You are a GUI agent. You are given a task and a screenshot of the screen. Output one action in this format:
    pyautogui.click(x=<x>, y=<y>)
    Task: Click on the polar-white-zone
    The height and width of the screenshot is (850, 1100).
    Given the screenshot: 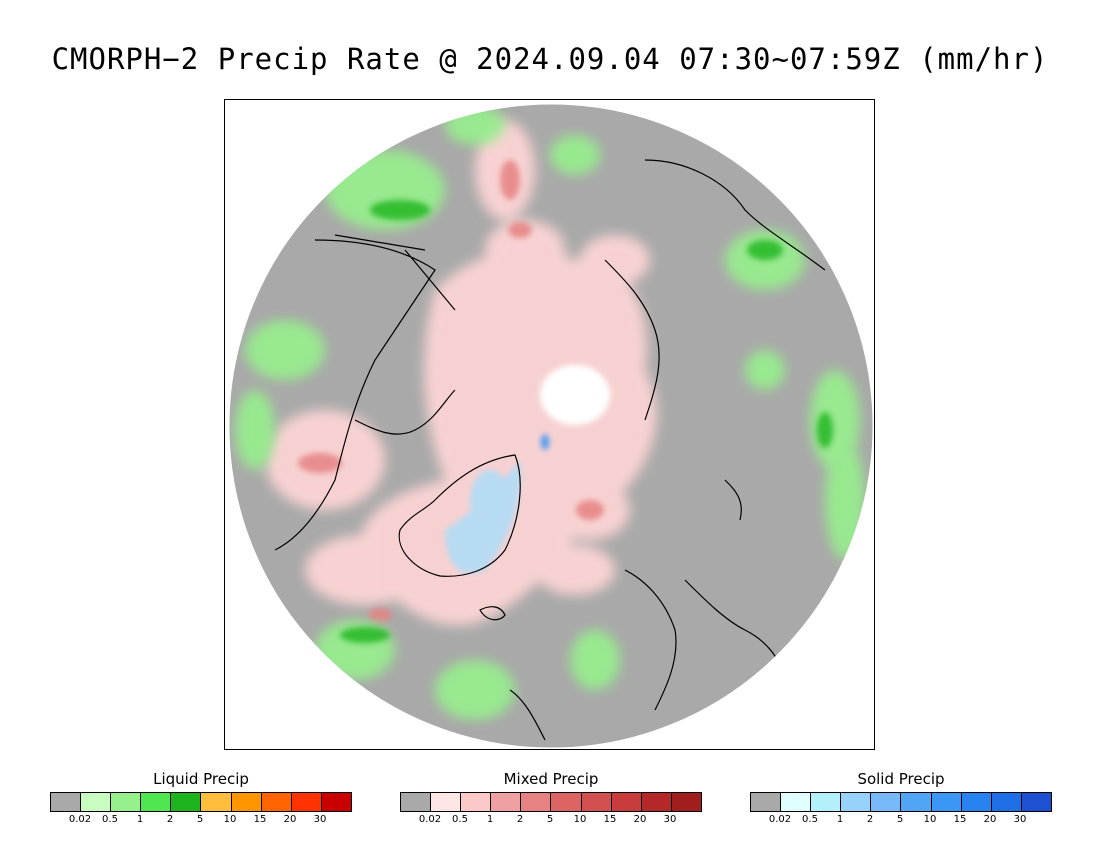 What is the action you would take?
    pyautogui.click(x=575, y=395)
    